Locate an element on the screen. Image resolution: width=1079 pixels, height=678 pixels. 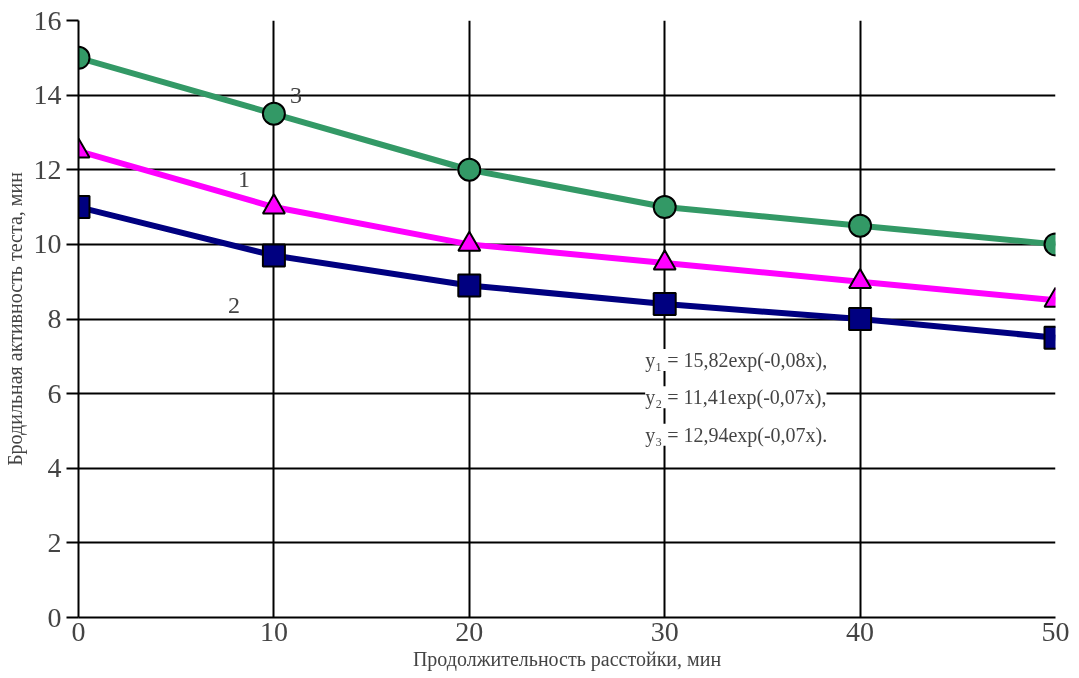
y-tick-label: 14 is located at coordinates (47, 95).